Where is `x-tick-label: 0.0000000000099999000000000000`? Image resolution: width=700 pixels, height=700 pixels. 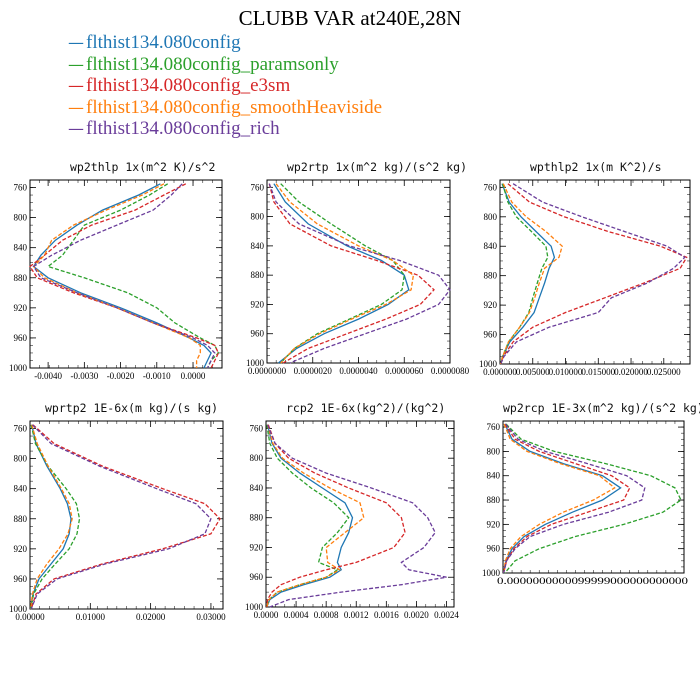 x-tick-label: 0.0000000000099999000000000000 is located at coordinates (593, 581).